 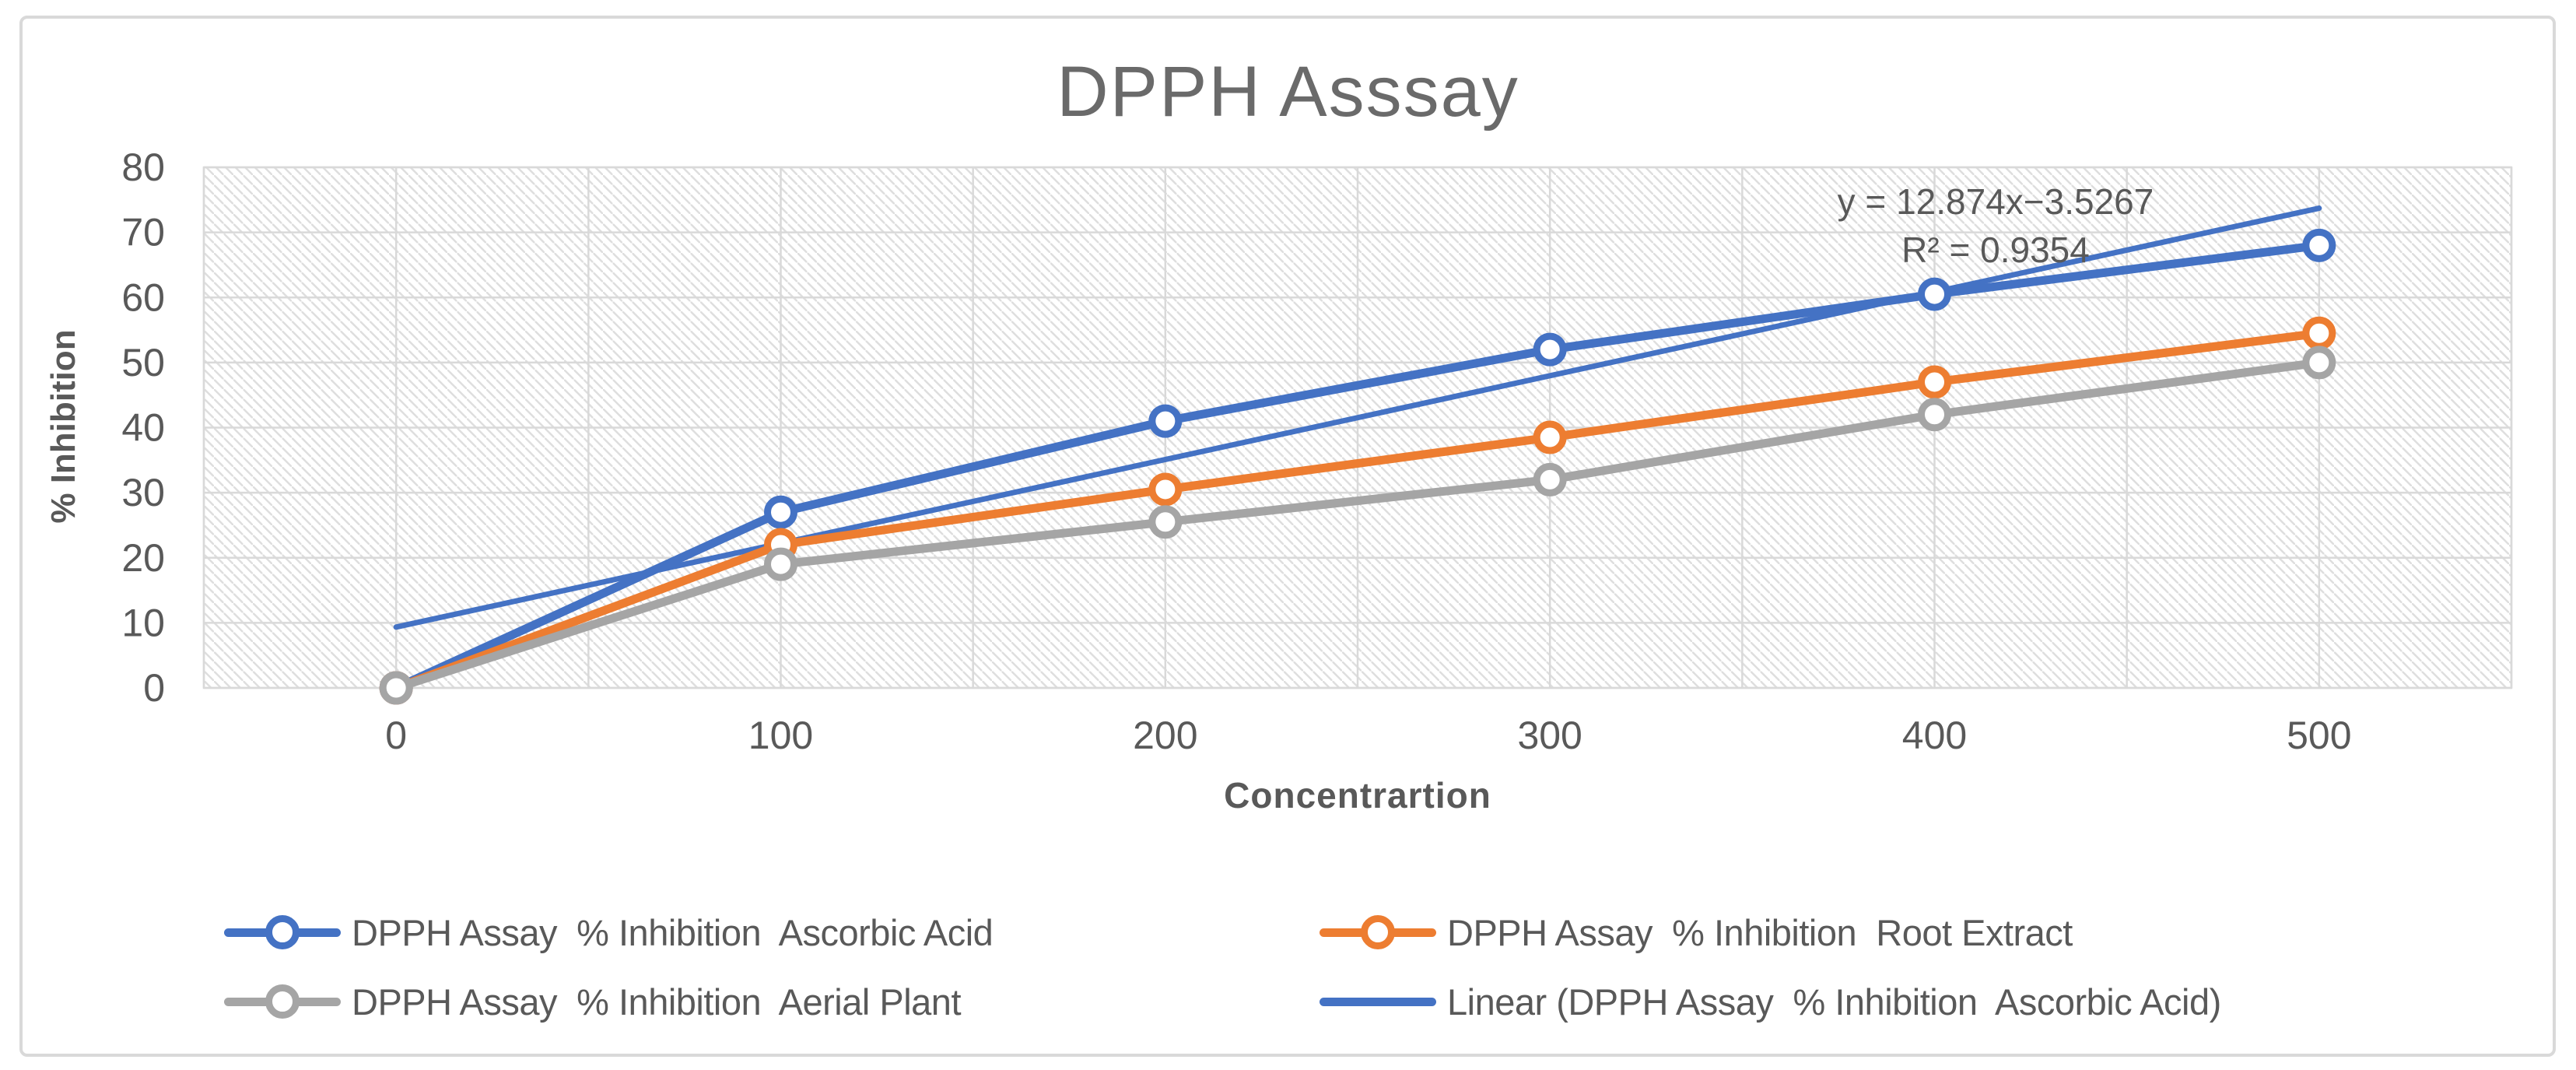 What do you see at coordinates (1368, 735) in the screenshot?
I see `x-axis-tick-labels: 0 100 200 300 400 500` at bounding box center [1368, 735].